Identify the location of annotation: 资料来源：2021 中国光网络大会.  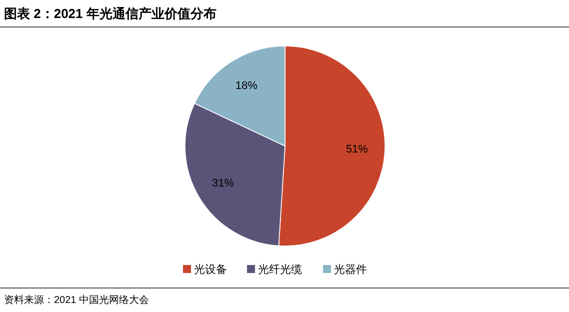
(77, 300).